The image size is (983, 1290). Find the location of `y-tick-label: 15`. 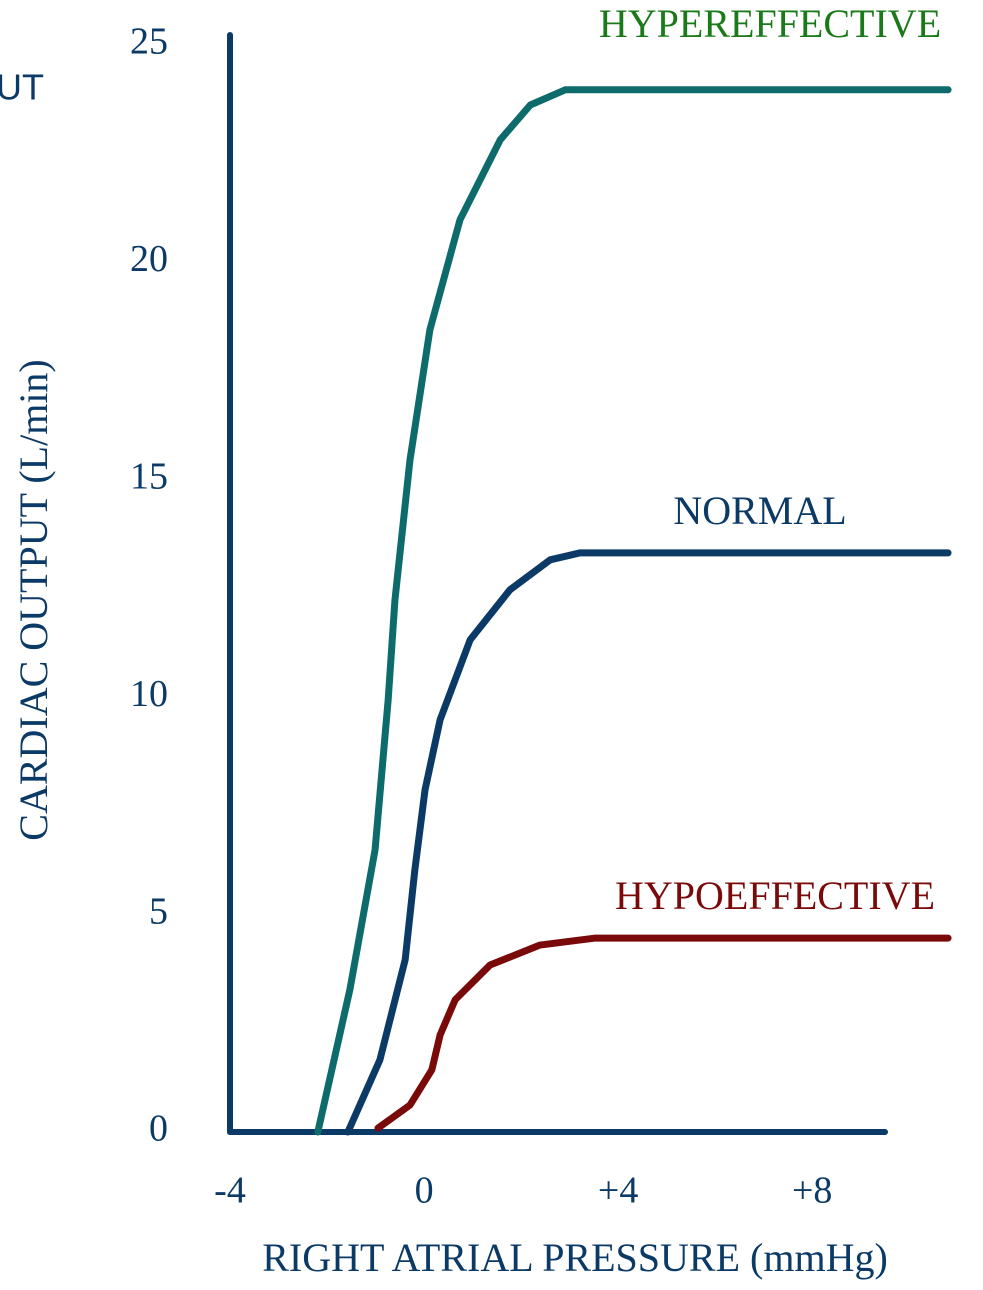

y-tick-label: 15 is located at coordinates (149, 477).